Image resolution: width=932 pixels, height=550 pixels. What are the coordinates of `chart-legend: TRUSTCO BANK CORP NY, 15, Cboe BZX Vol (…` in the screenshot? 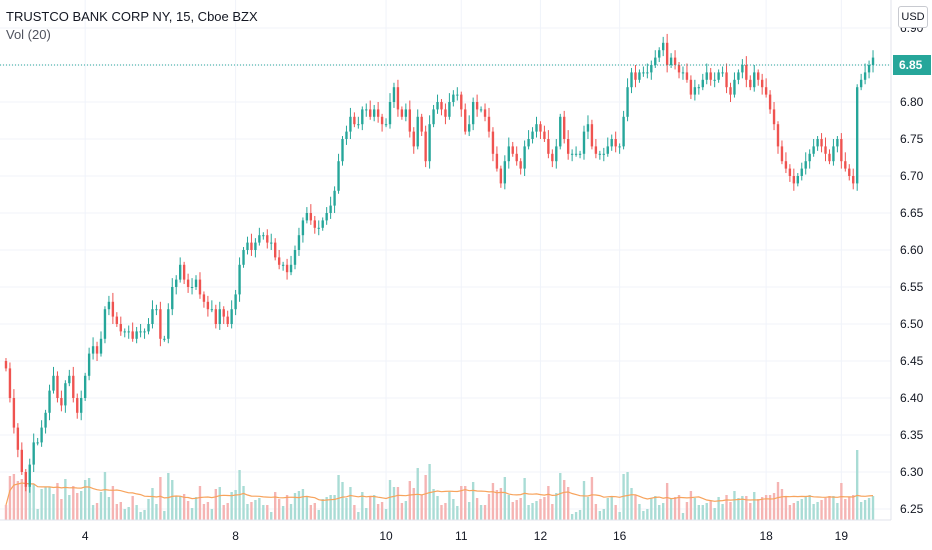 It's located at (132, 26).